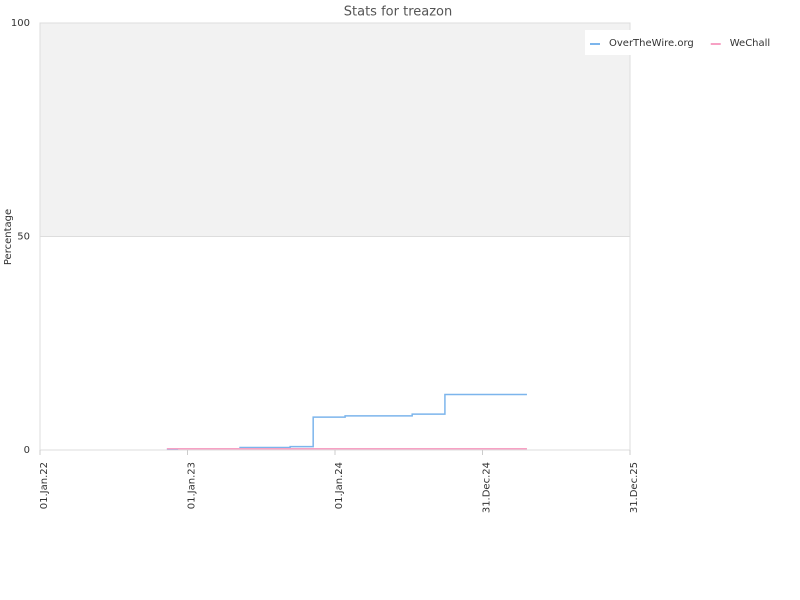 The height and width of the screenshot is (600, 800). Describe the element at coordinates (44, 485) in the screenshot. I see `x-tick-label: 01.Jan.22` at that location.